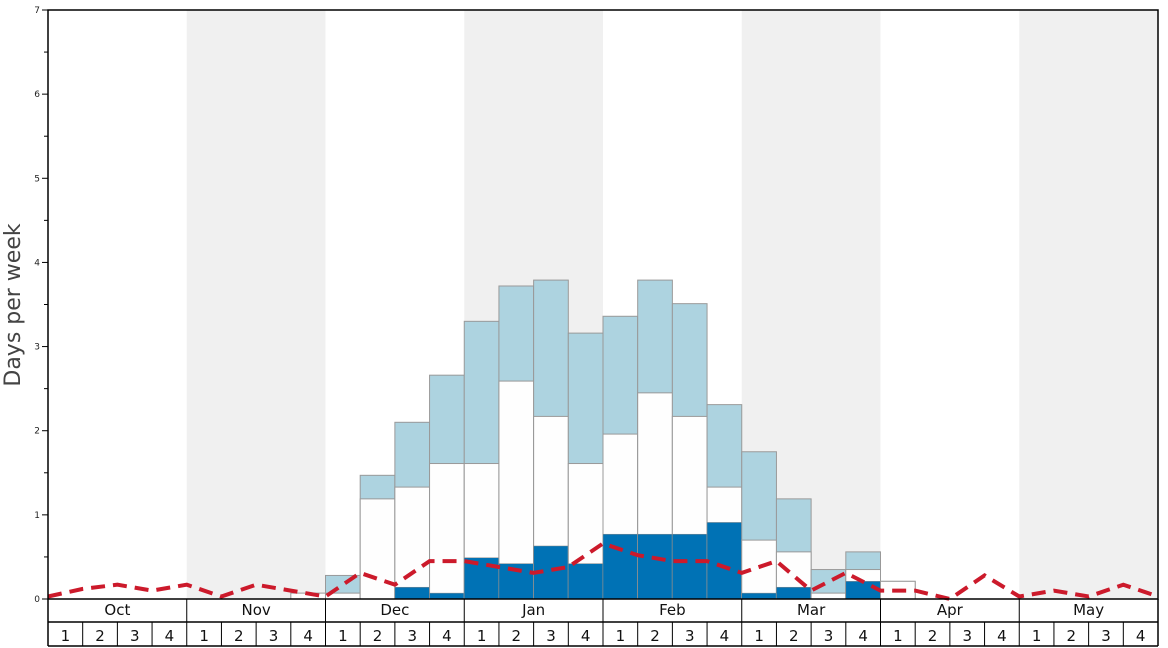 The height and width of the screenshot is (648, 1168). What do you see at coordinates (13, 304) in the screenshot?
I see `y-axis-label: Days per week` at bounding box center [13, 304].